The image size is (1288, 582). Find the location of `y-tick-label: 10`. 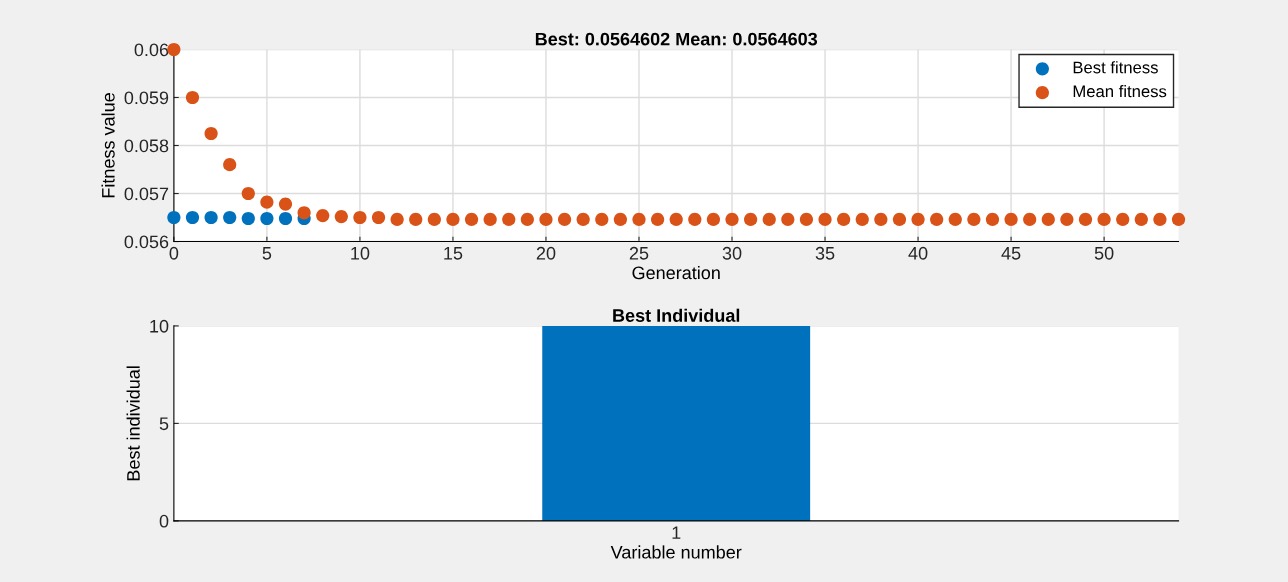

y-tick-label: 10 is located at coordinates (159, 326).